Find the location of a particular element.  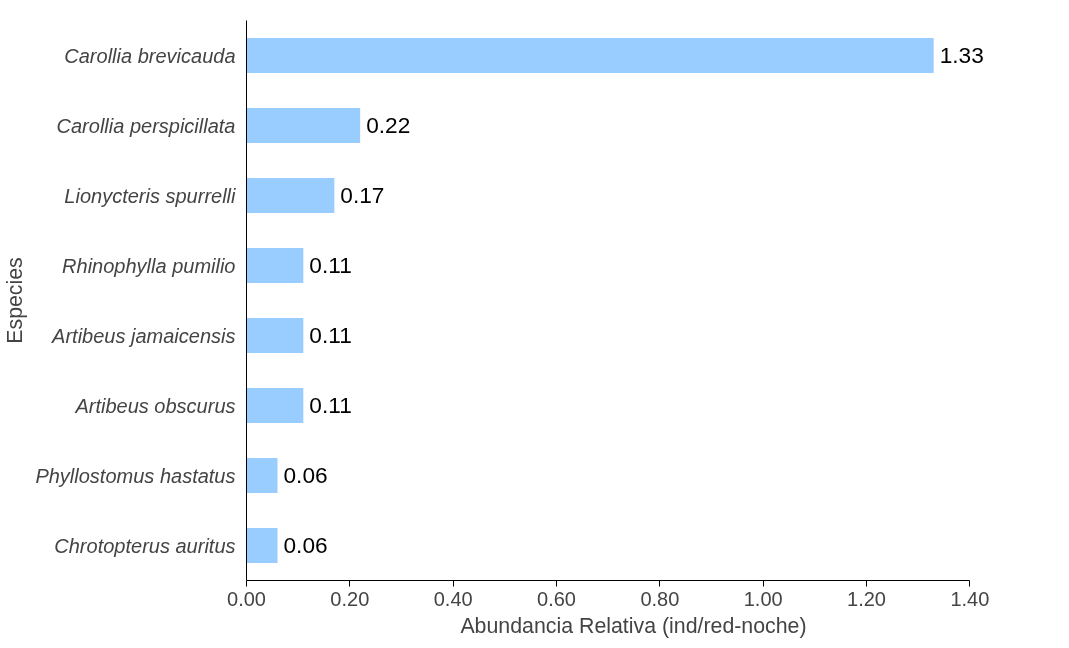

x-tick-label: 0.80 is located at coordinates (660, 598).